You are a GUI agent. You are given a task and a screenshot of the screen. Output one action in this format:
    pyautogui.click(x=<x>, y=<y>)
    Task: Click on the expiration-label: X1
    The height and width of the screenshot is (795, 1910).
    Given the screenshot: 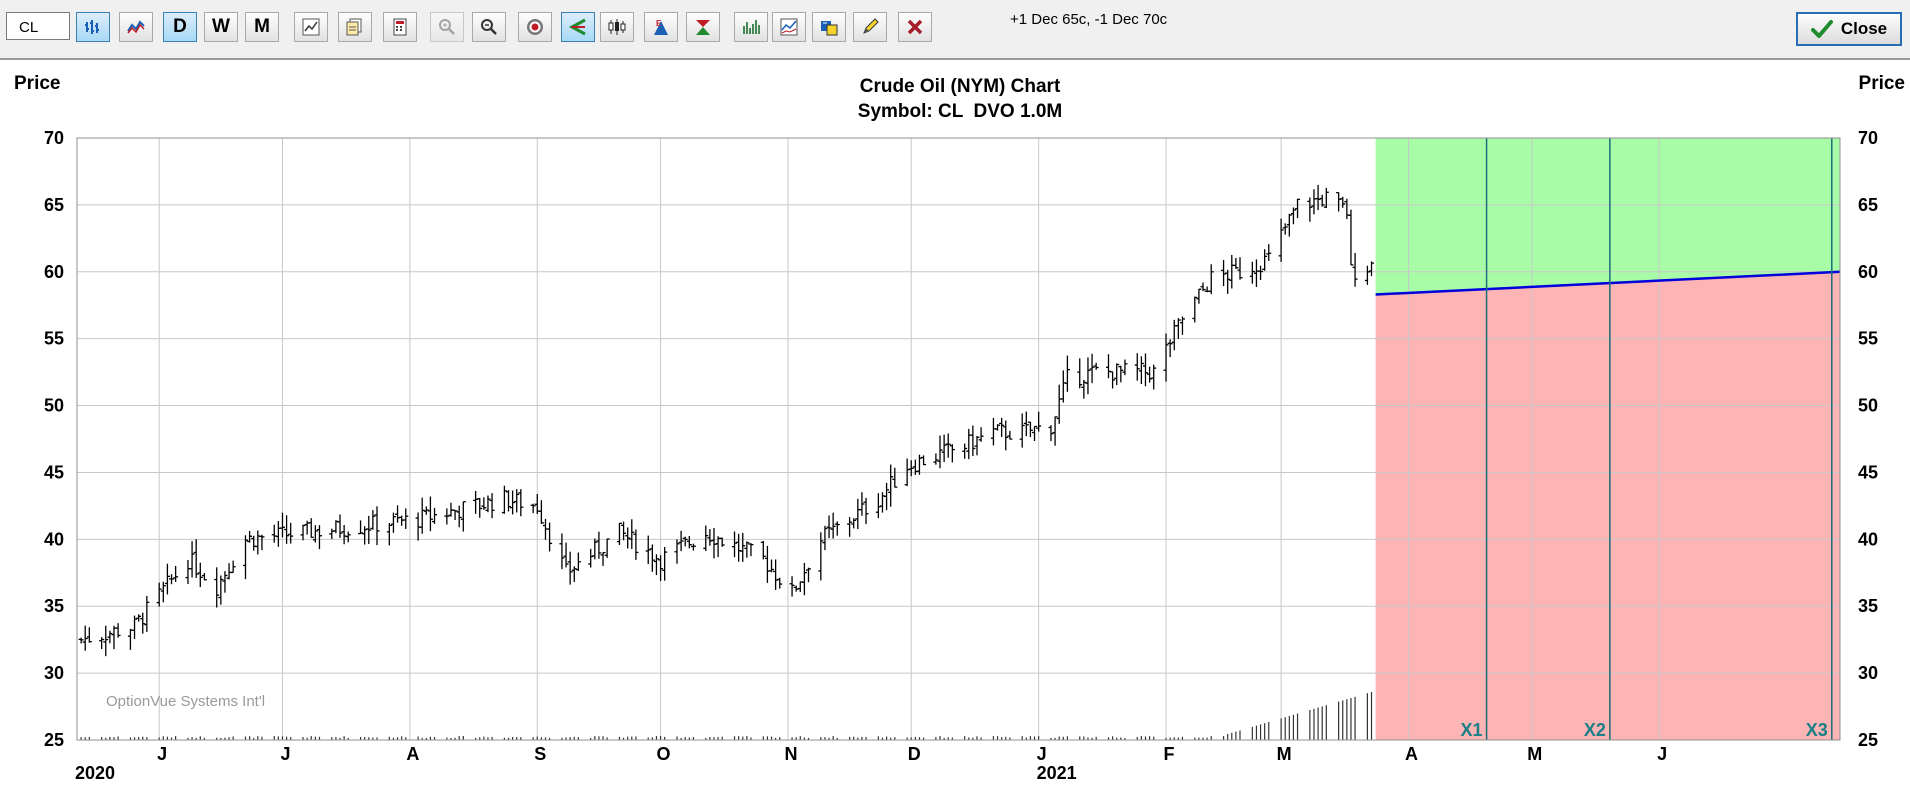 What is the action you would take?
    pyautogui.click(x=1472, y=730)
    